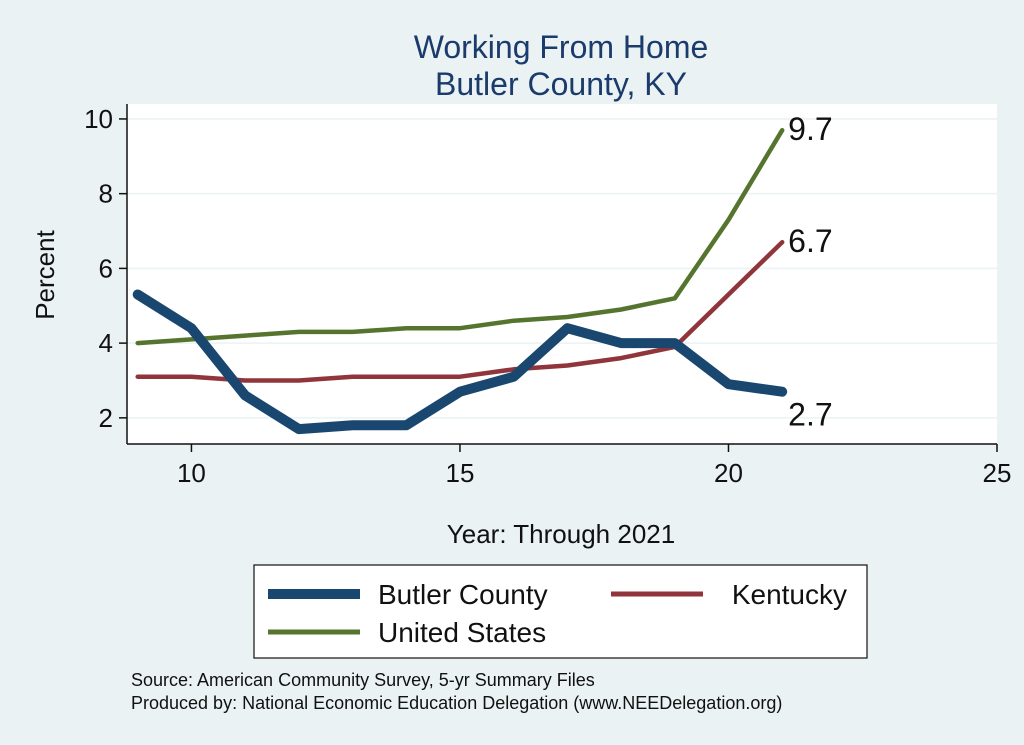 This screenshot has width=1024, height=745. What do you see at coordinates (810, 415) in the screenshot?
I see `end-label-butler-county: 2.7` at bounding box center [810, 415].